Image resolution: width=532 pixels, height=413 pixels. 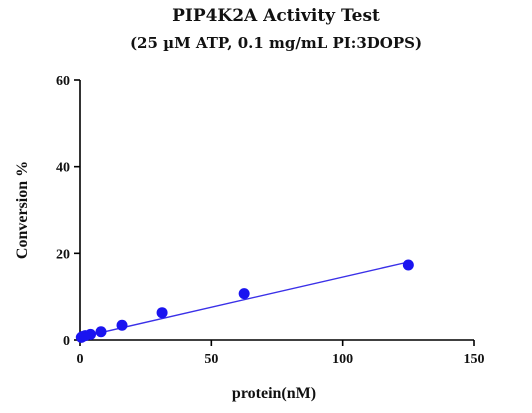 What do you see at coordinates (276, 16) in the screenshot?
I see `chart-title: PIP4K2A Activity Test` at bounding box center [276, 16].